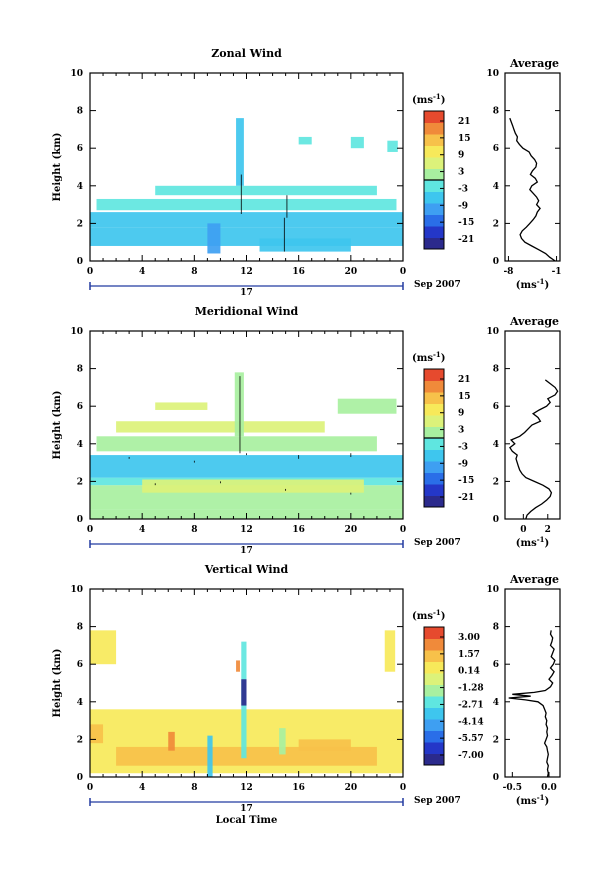 Image resolution: width=616 pixels, height=873 pixels. What do you see at coordinates (469, 638) in the screenshot?
I see `colorbar-tick-label: 3.00` at bounding box center [469, 638].